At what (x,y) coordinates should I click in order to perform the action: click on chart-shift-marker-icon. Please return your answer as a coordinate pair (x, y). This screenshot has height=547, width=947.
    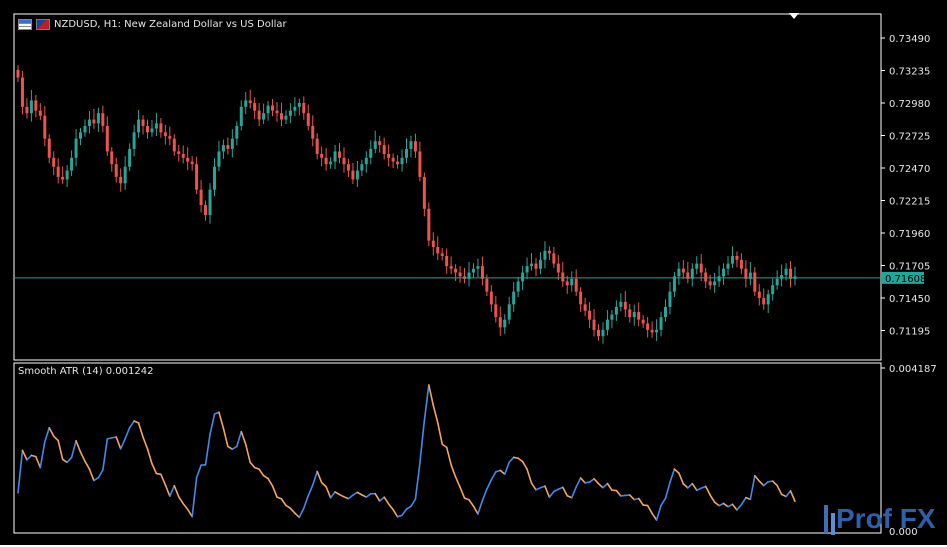
    Looking at the image, I should click on (794, 16).